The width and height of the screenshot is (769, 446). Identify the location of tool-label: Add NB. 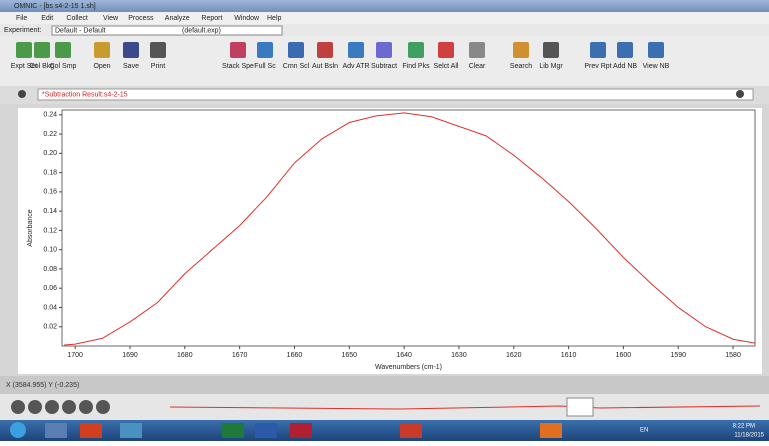
(625, 66).